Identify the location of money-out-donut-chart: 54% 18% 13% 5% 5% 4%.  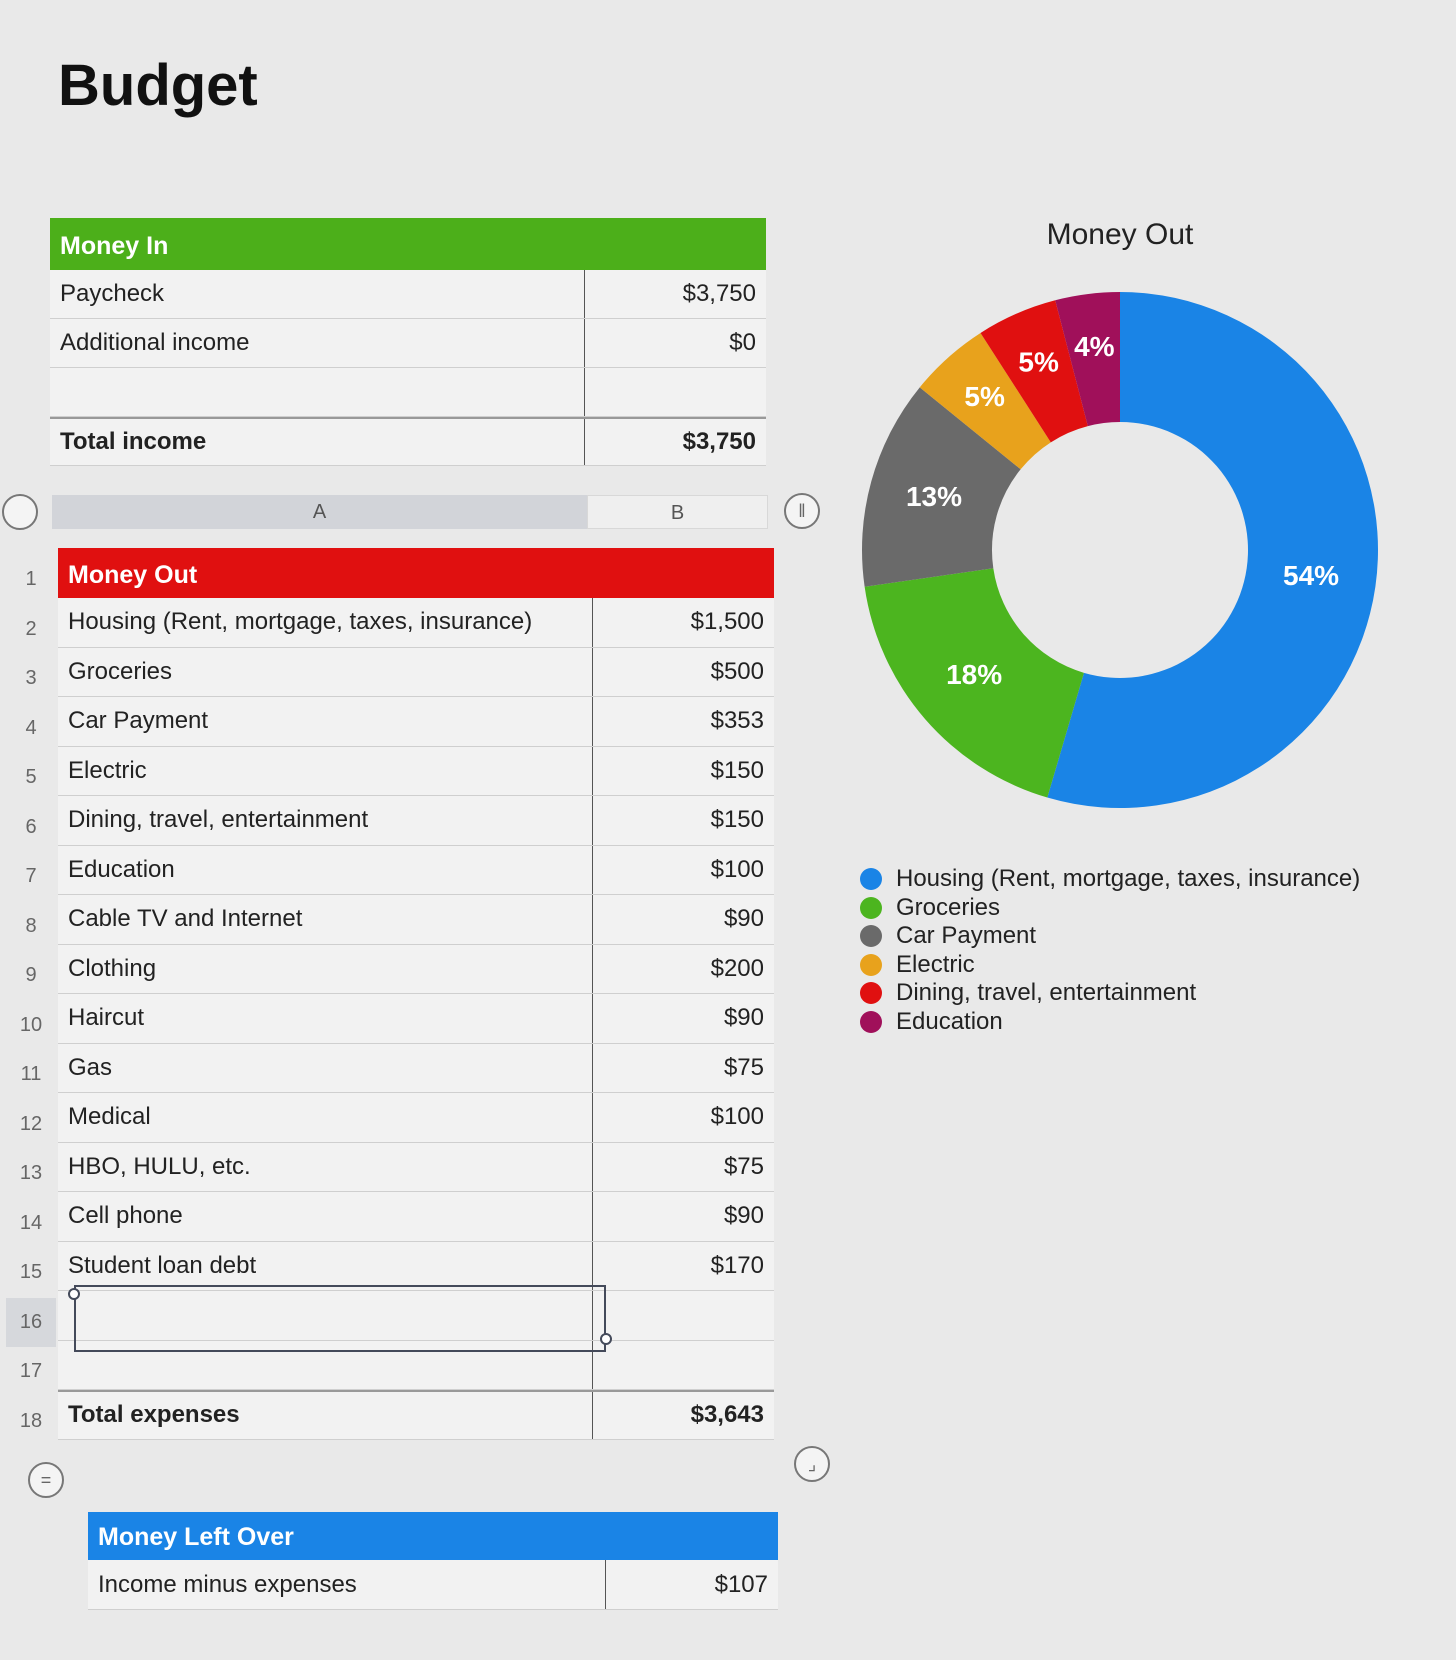
(1120, 550).